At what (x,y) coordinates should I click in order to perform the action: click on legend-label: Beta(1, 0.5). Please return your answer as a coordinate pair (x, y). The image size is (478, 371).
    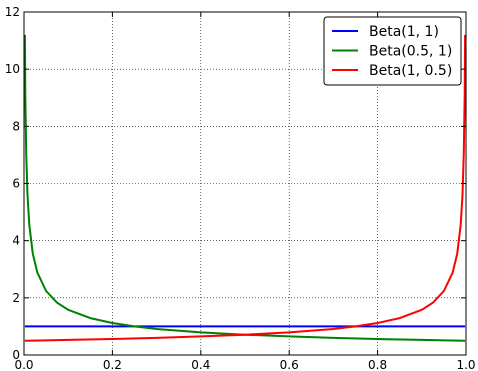
    Looking at the image, I should click on (410, 71).